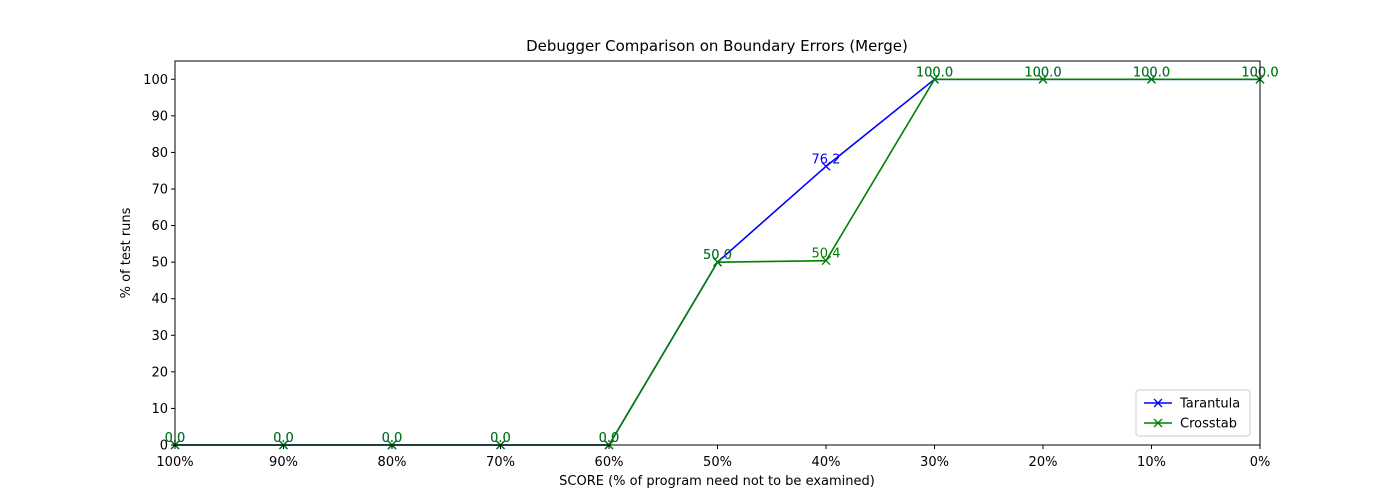 This screenshot has height=500, width=1400. I want to click on legend: Tarantula Crosstab, so click(1193, 413).